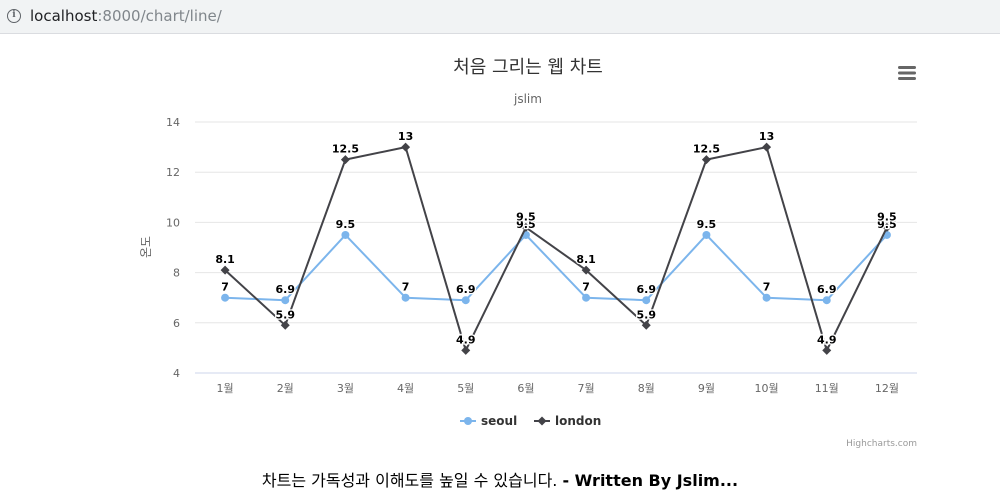 This screenshot has height=504, width=1000. What do you see at coordinates (176, 373) in the screenshot?
I see `y-tick-label: 4` at bounding box center [176, 373].